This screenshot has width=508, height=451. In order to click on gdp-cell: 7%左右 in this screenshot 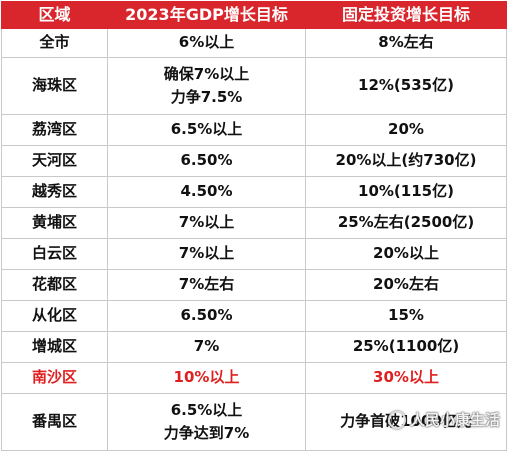, I will do `click(206, 285)`.